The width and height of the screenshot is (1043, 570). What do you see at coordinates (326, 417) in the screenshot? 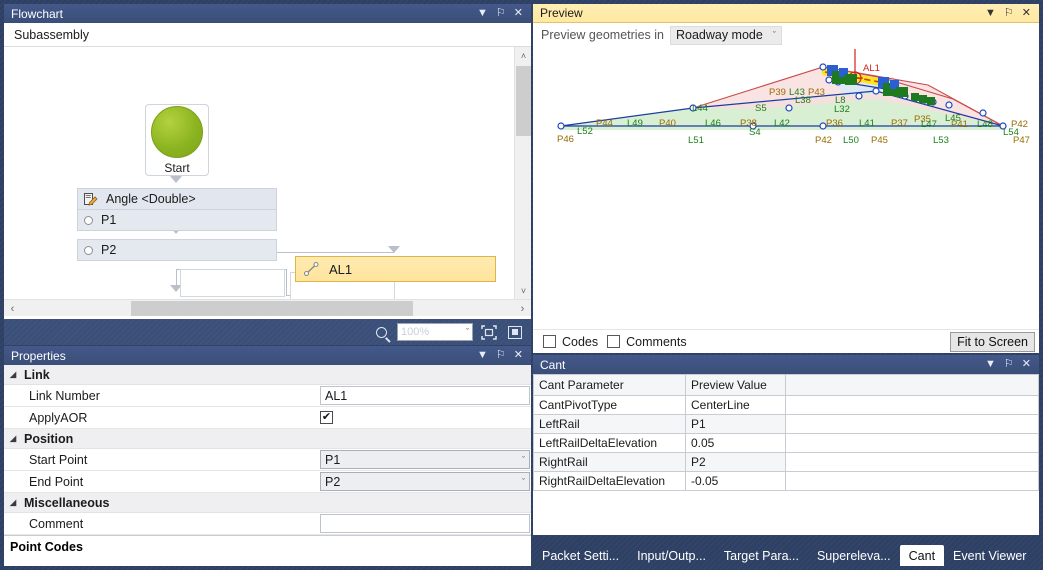
I see `applyaor-checkbox: ✔` at bounding box center [326, 417].